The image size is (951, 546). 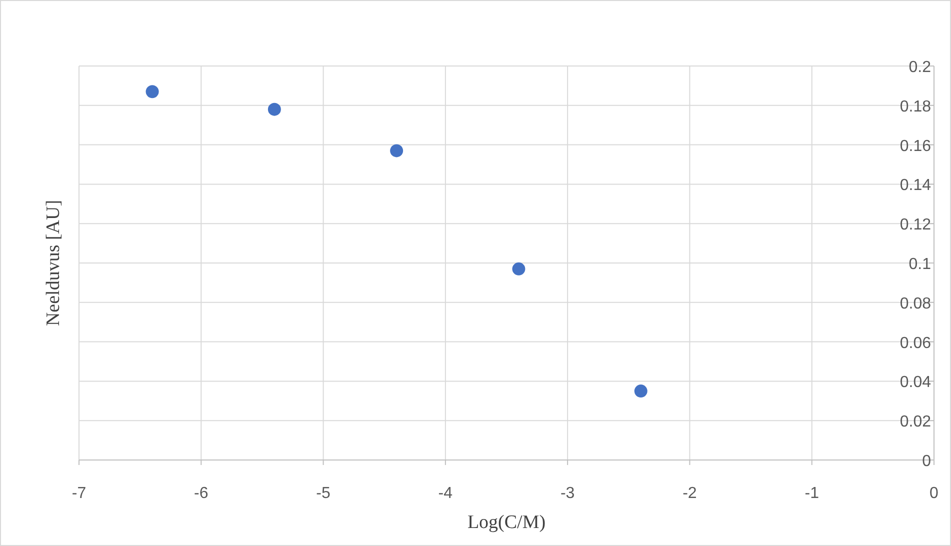 I want to click on x-tick-label: -3, so click(x=567, y=493).